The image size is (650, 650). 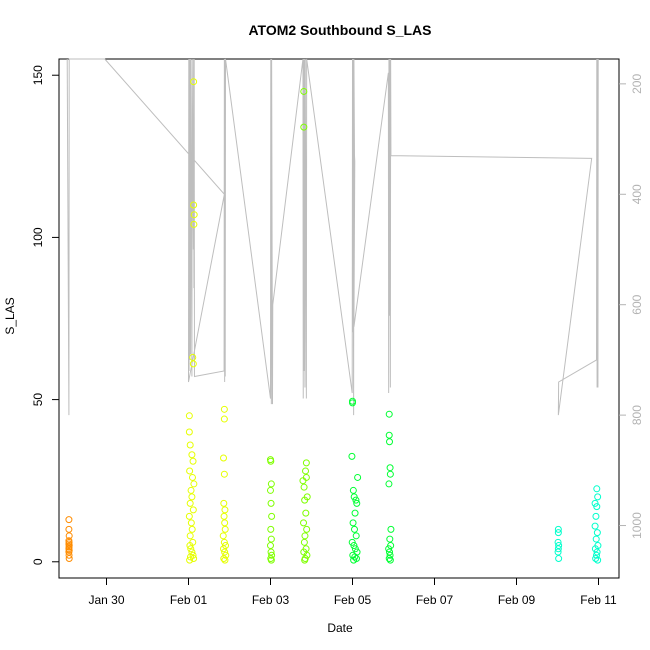 What do you see at coordinates (637, 84) in the screenshot?
I see `y2-tick-label: 200` at bounding box center [637, 84].